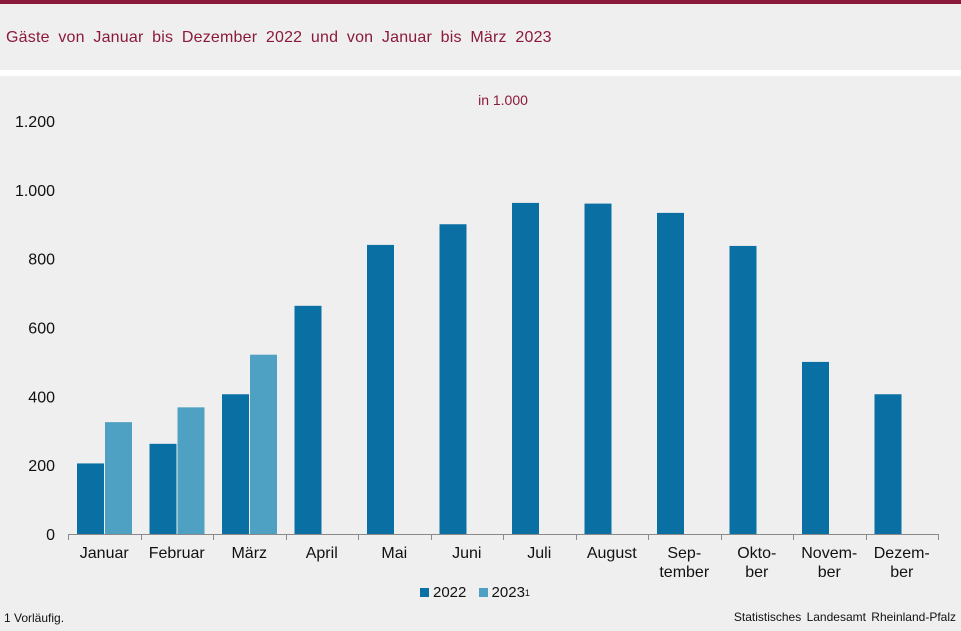  Describe the element at coordinates (829, 553) in the screenshot. I see `x-tick-label: Novem-` at that location.